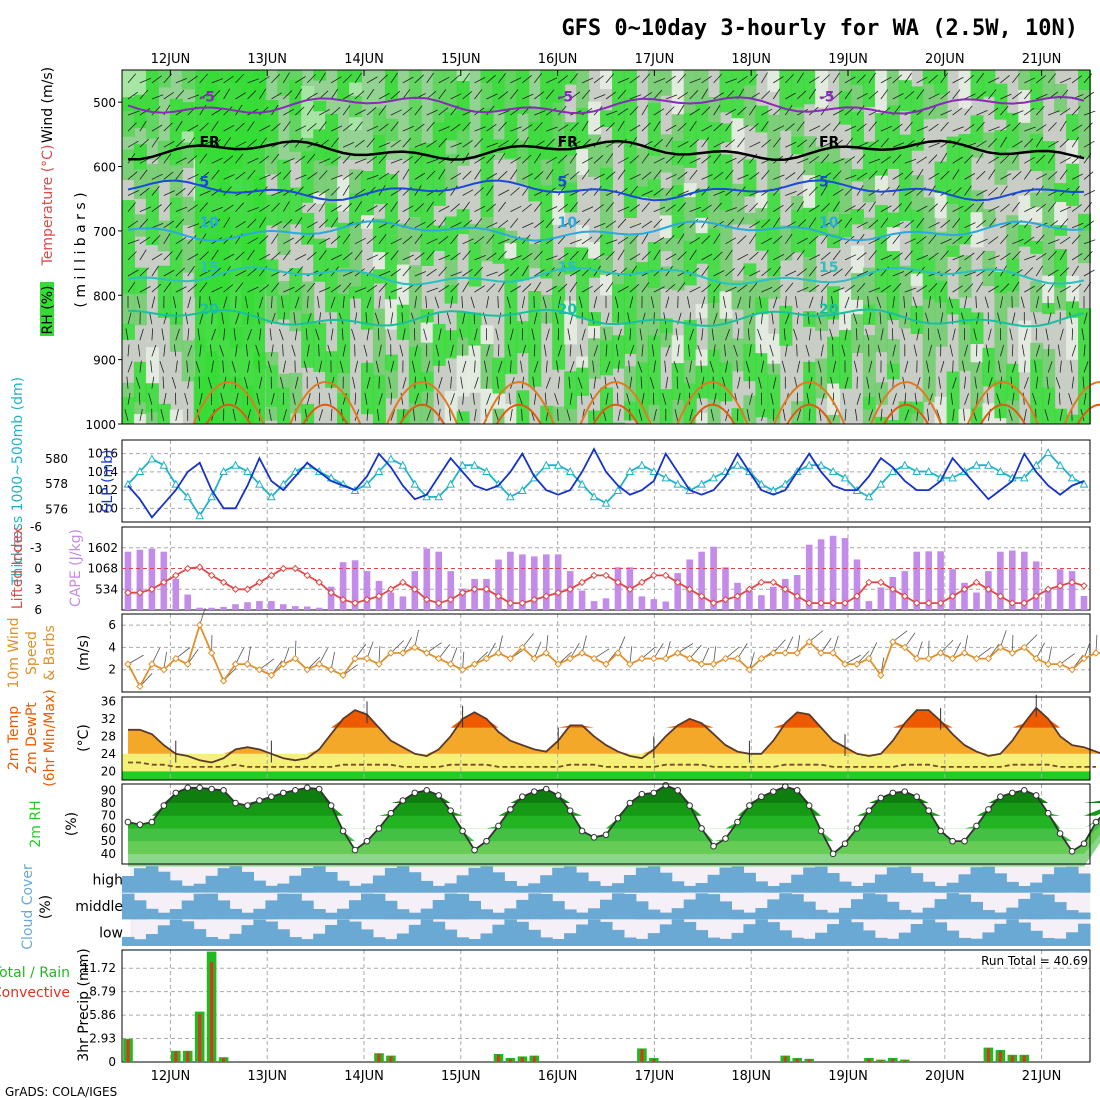 The height and width of the screenshot is (1100, 1100). Describe the element at coordinates (48, 105) in the screenshot. I see `wind-axis-label: Wind (m/s)` at that location.